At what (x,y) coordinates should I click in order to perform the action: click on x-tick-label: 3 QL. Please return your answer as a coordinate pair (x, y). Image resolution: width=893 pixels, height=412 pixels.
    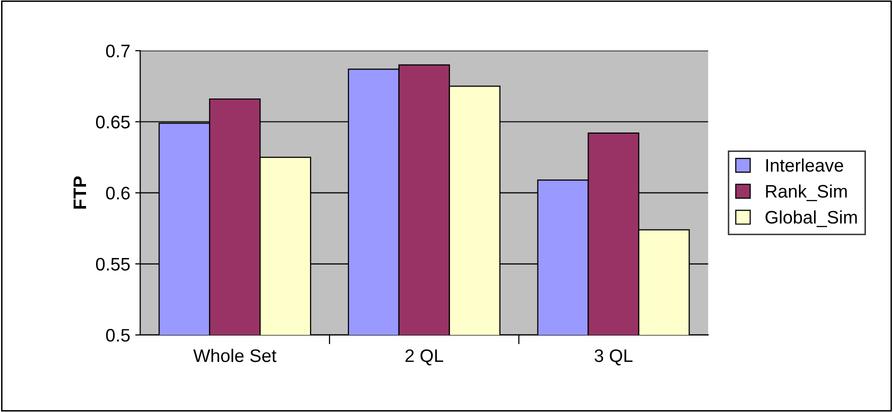
    Looking at the image, I should click on (613, 357).